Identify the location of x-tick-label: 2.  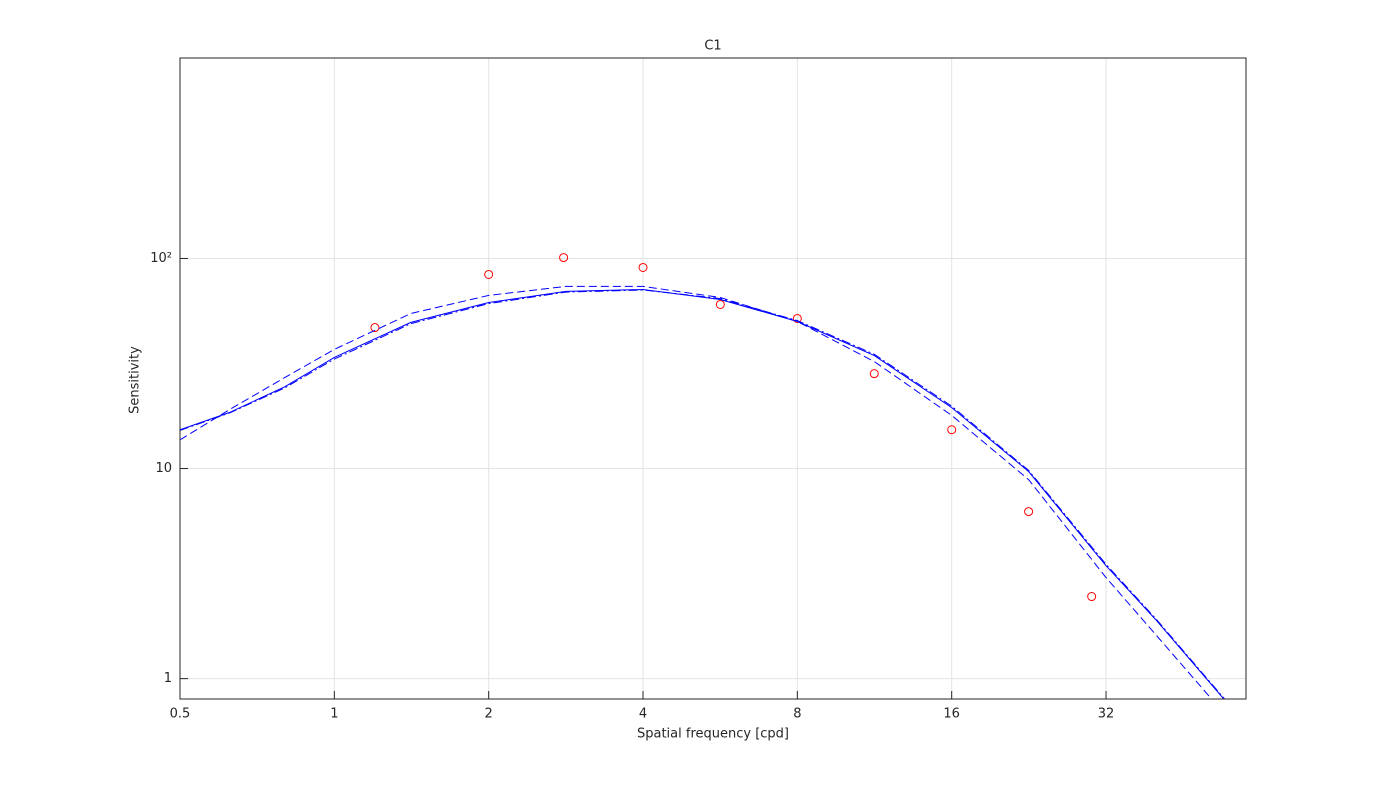
(489, 714).